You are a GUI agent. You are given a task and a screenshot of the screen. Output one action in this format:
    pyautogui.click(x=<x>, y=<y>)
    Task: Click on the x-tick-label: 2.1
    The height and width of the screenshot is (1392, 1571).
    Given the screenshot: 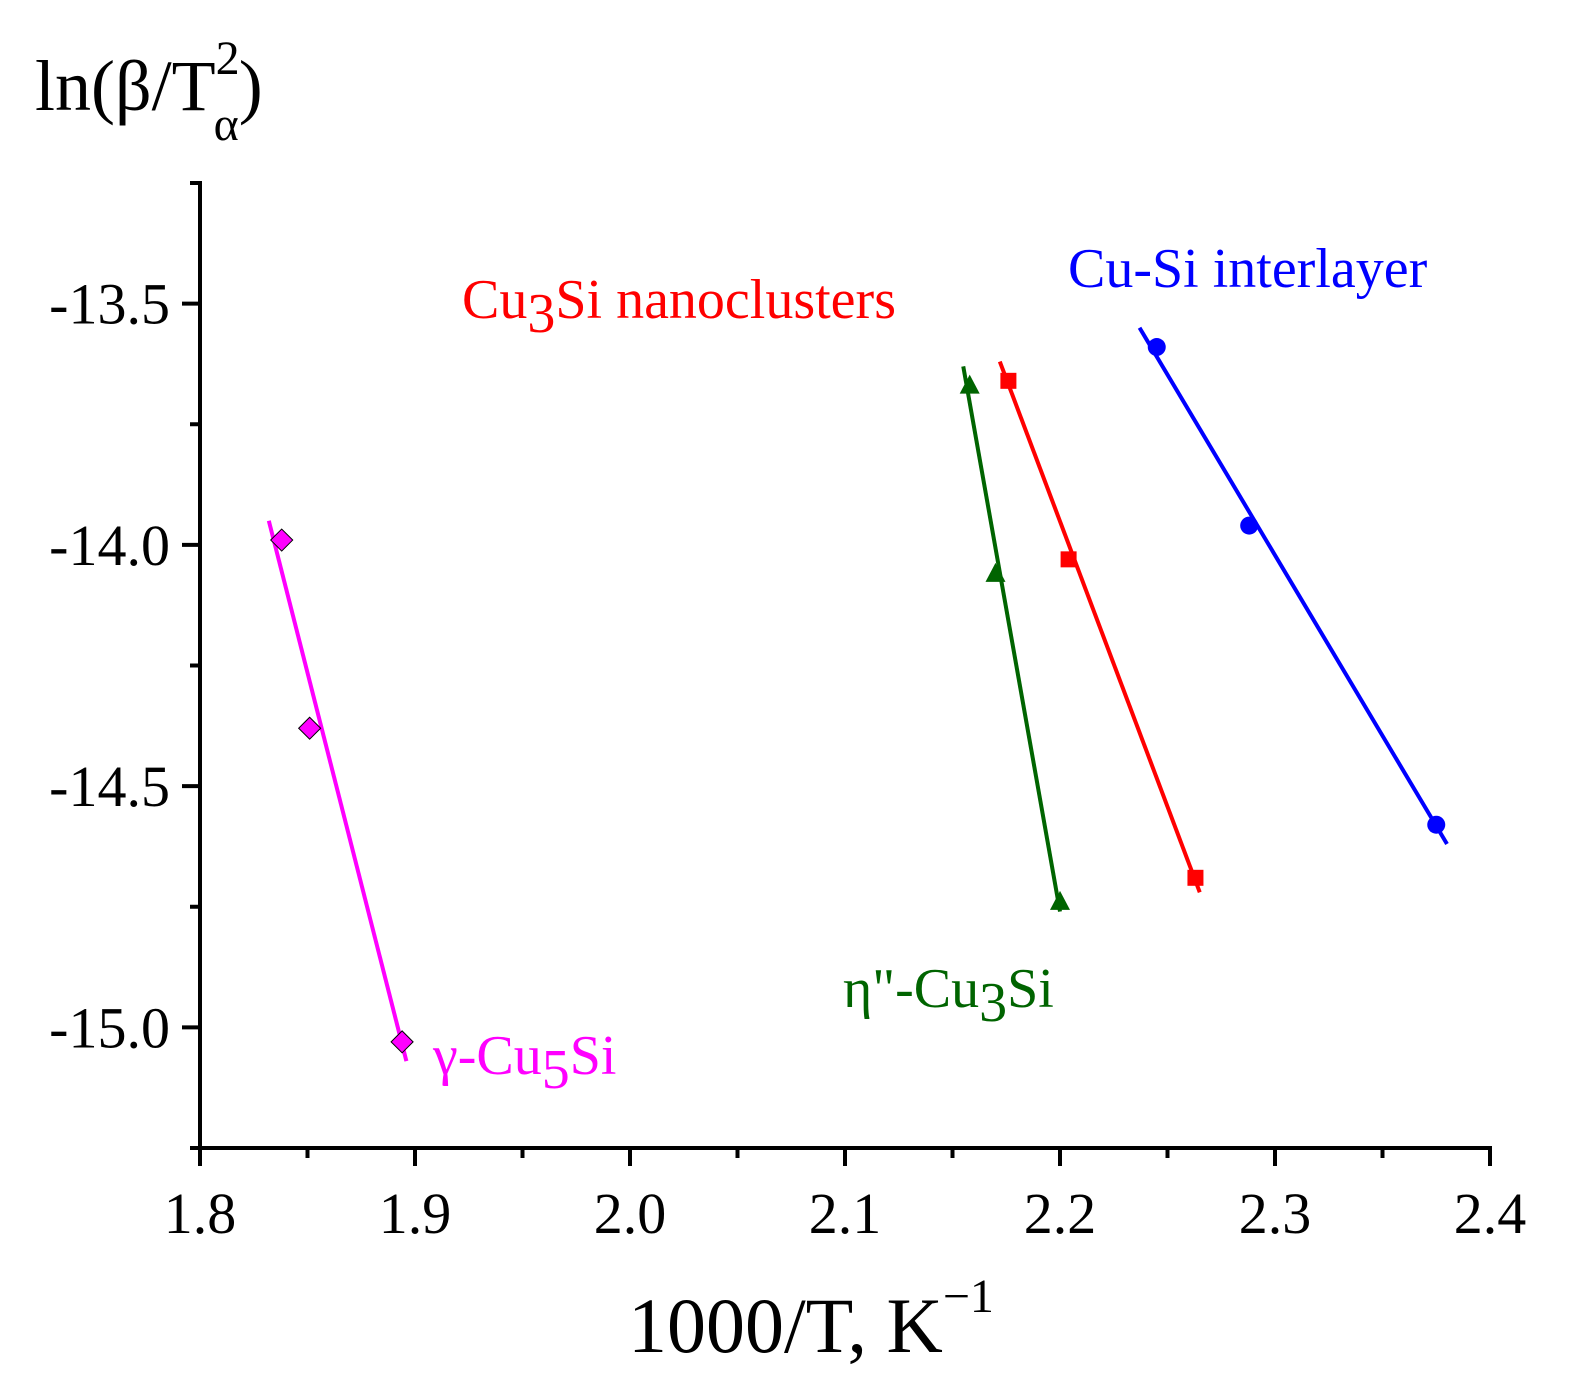 What is the action you would take?
    pyautogui.click(x=845, y=1213)
    